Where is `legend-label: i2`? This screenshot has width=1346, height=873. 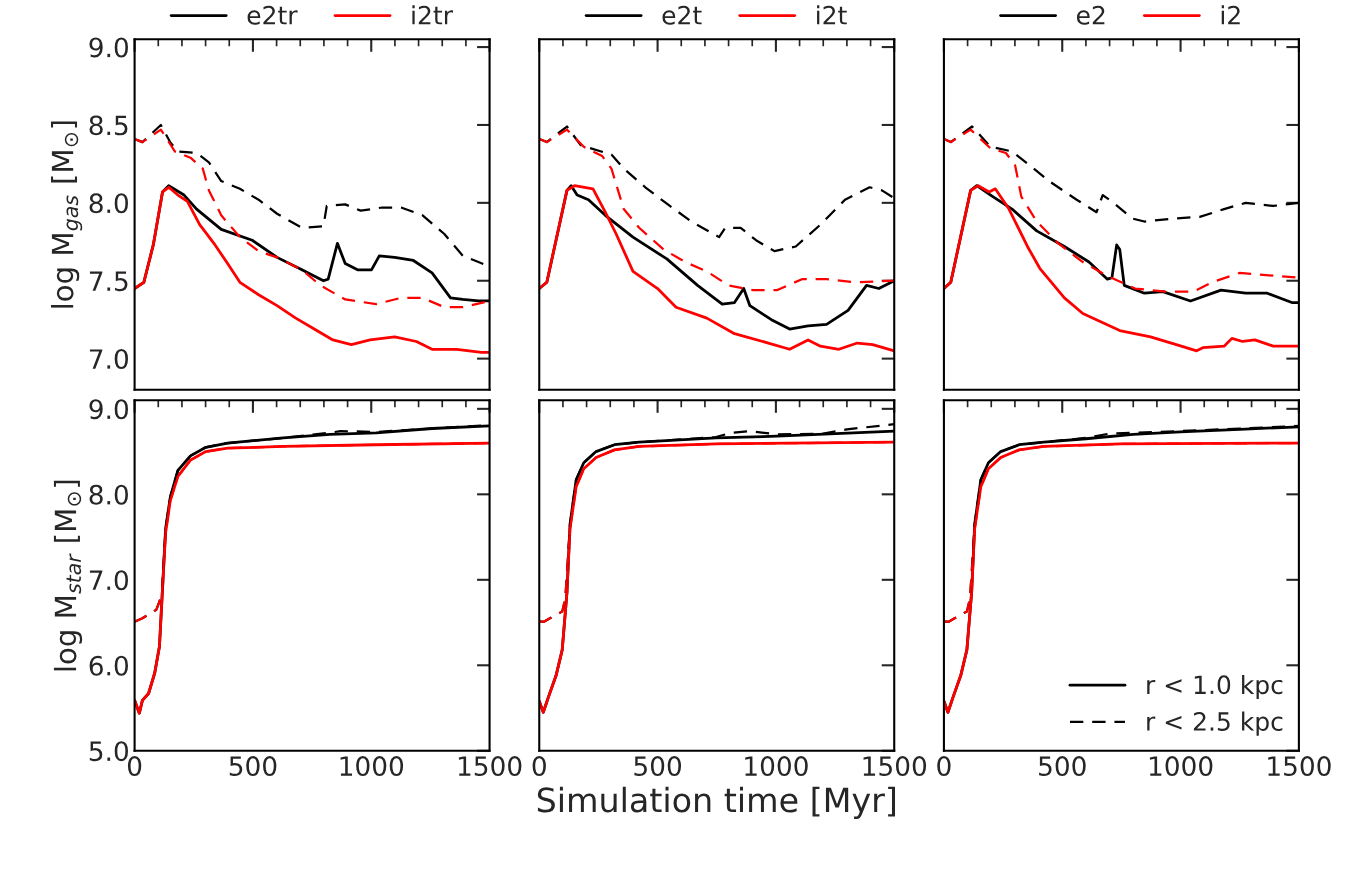
legend-label: i2 is located at coordinates (1230, 15).